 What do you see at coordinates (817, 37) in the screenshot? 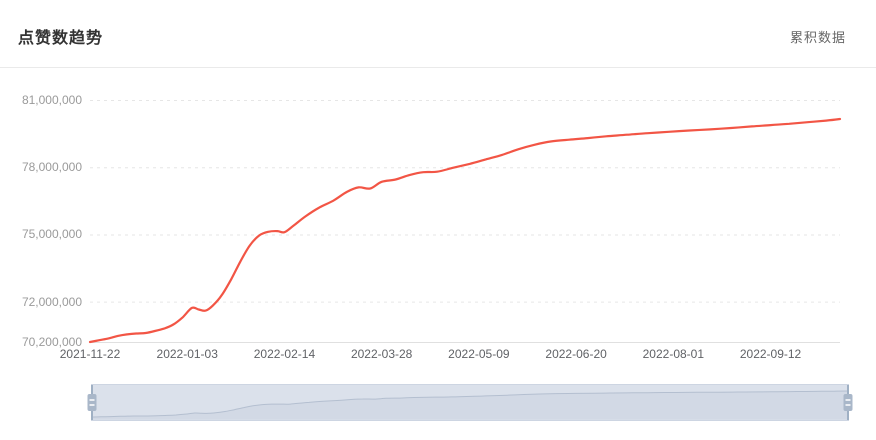
I see `data-mode-label: 累积数据` at bounding box center [817, 37].